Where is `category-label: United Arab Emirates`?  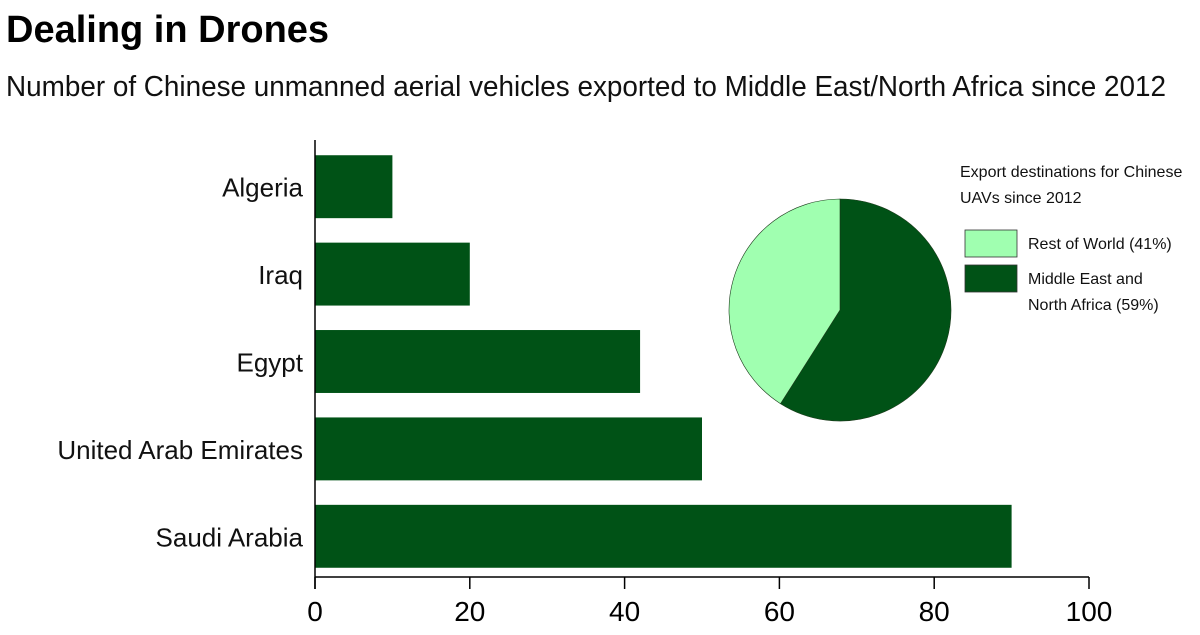 category-label: United Arab Emirates is located at coordinates (180, 450).